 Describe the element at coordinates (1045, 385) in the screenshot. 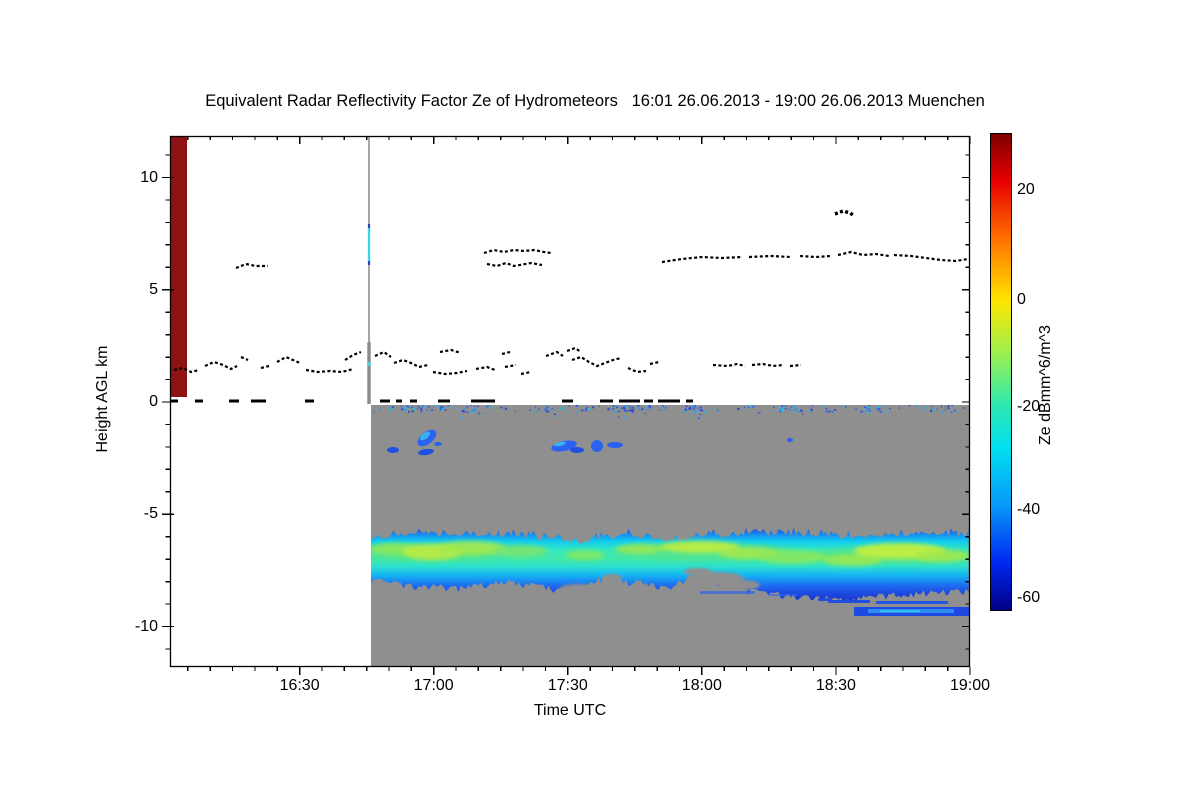

I see `colorbar-title: Ze dBmm^6/m^3` at that location.